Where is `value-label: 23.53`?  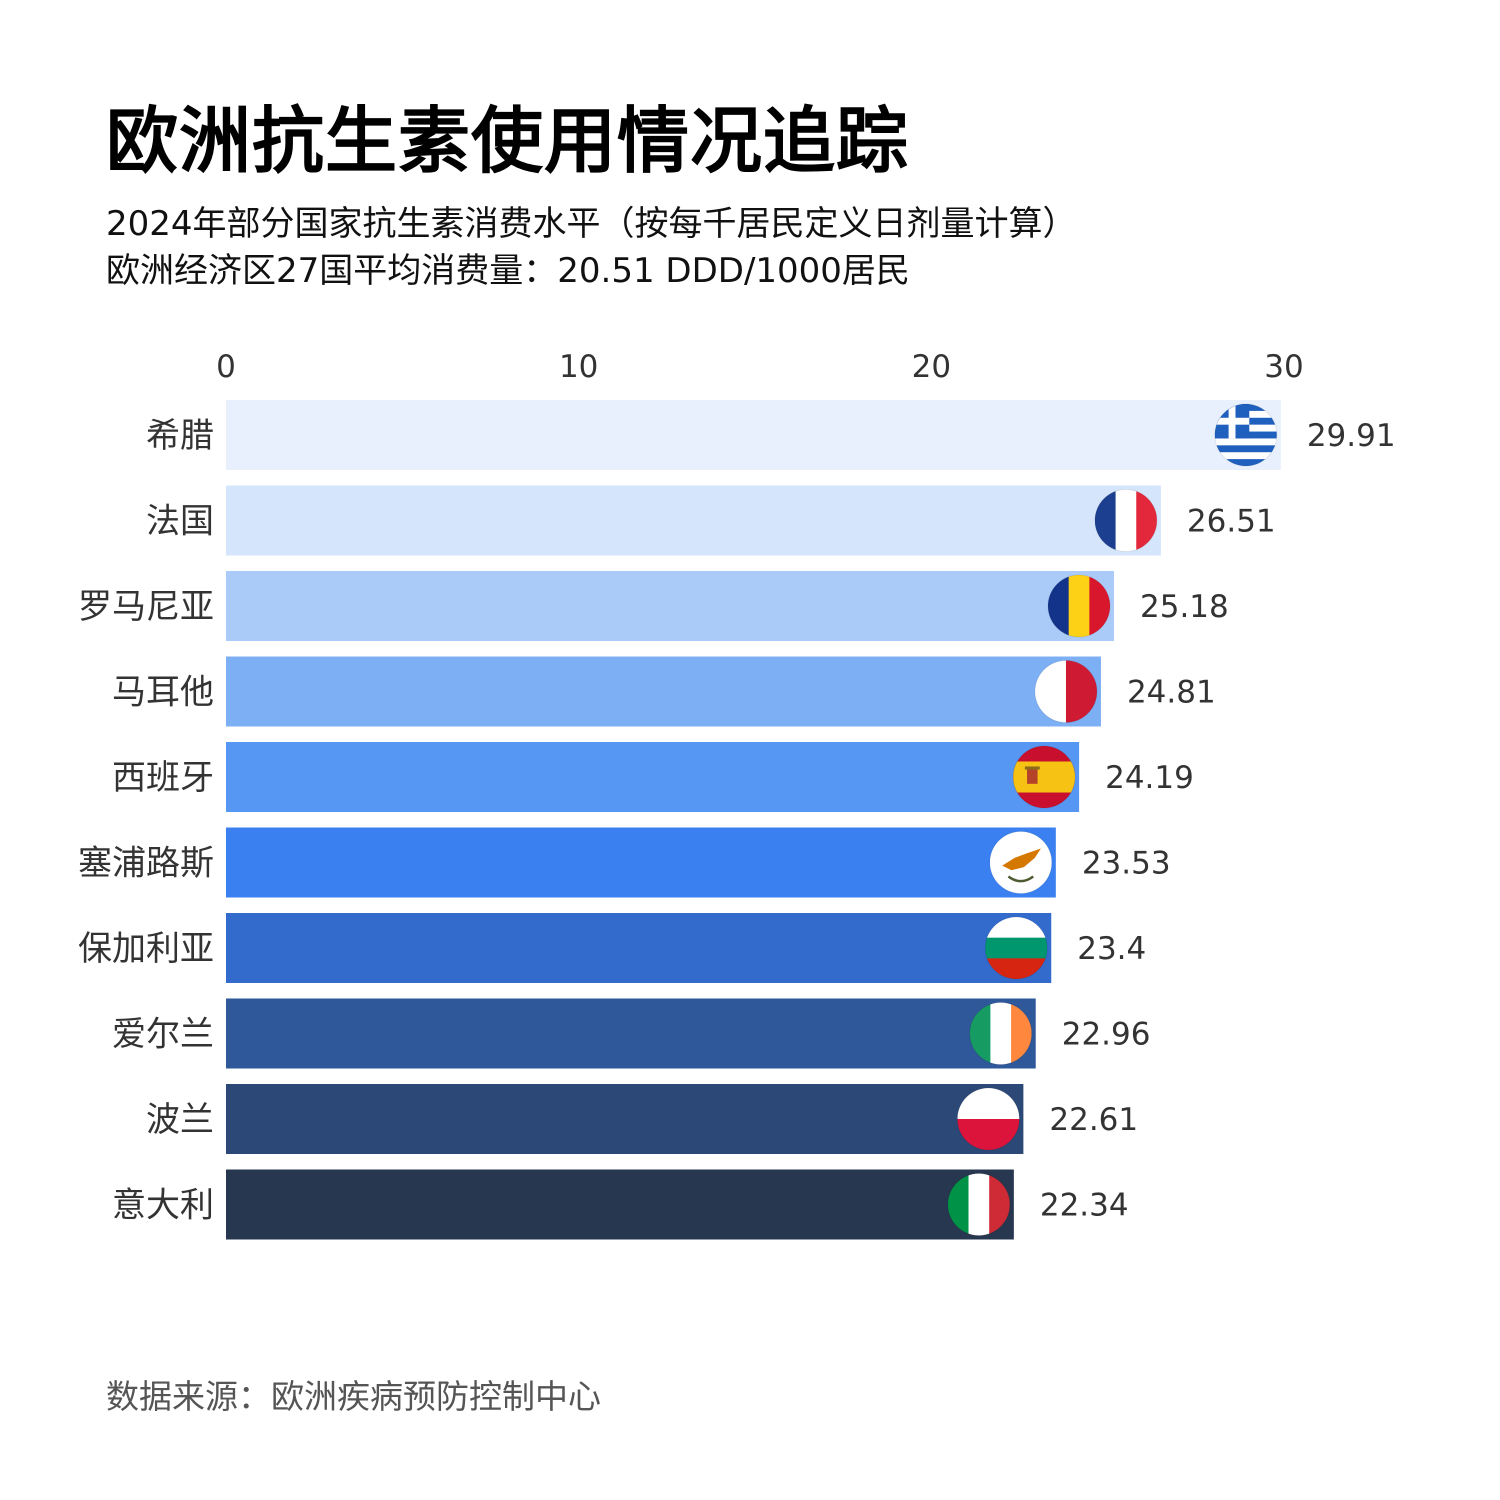
value-label: 23.53 is located at coordinates (1126, 864).